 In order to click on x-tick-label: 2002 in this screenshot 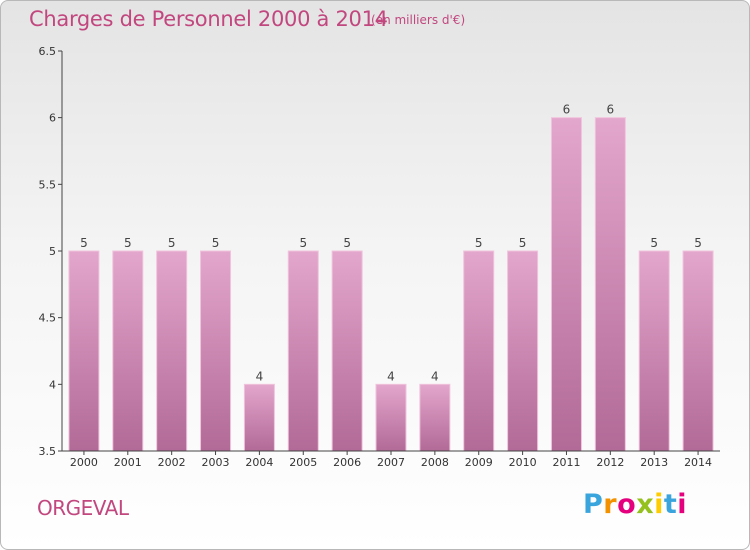, I will do `click(172, 462)`.